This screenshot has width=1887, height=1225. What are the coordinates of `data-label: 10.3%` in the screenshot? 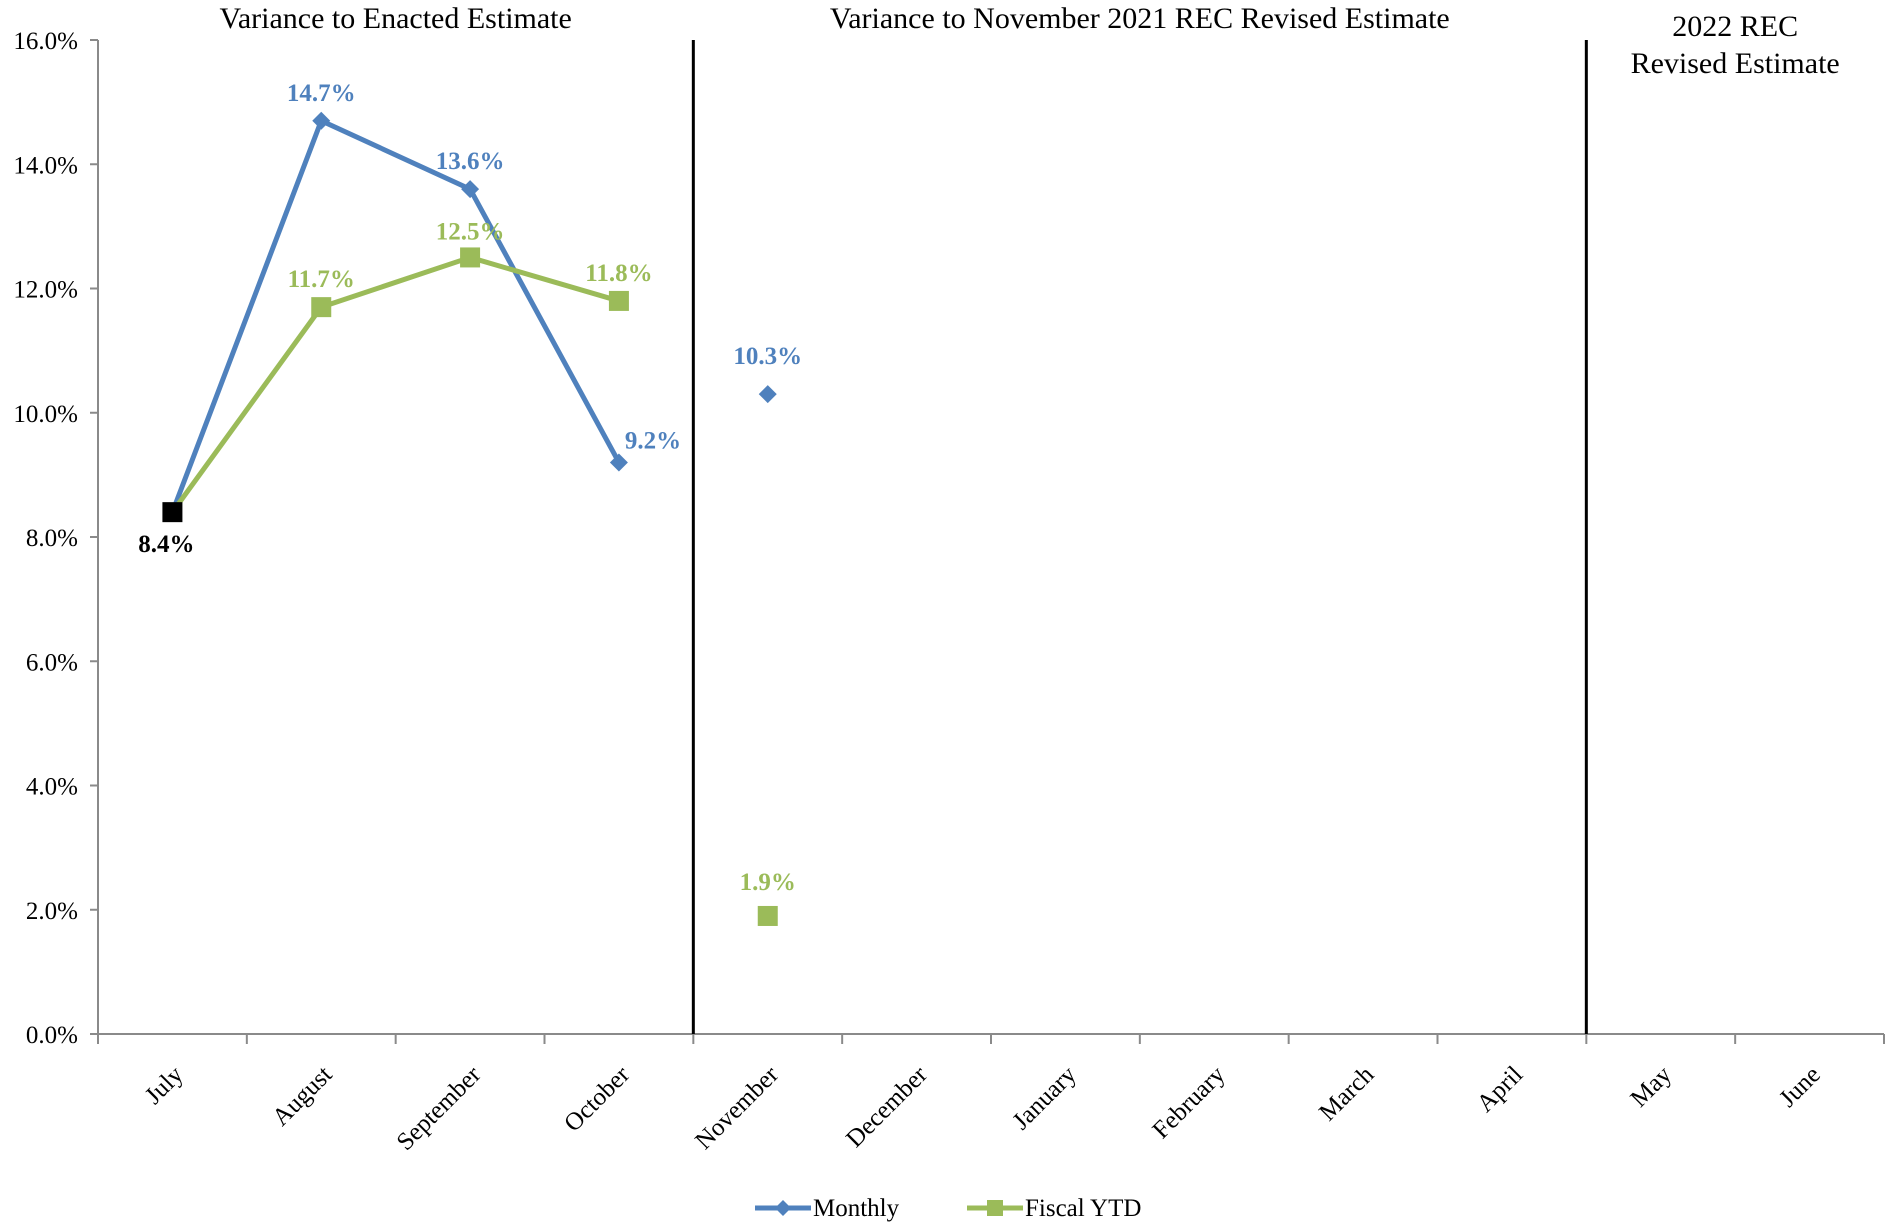 It's located at (767, 356).